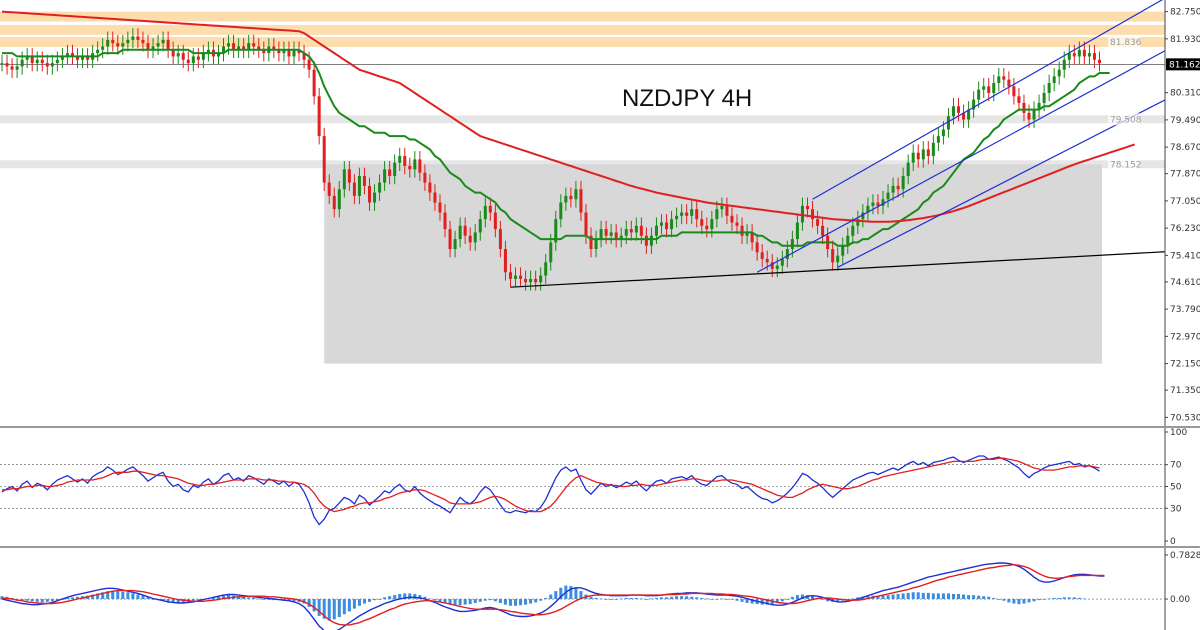 Image resolution: width=1200 pixels, height=630 pixels. I want to click on price-tick-label: 82.750, so click(1185, 13).